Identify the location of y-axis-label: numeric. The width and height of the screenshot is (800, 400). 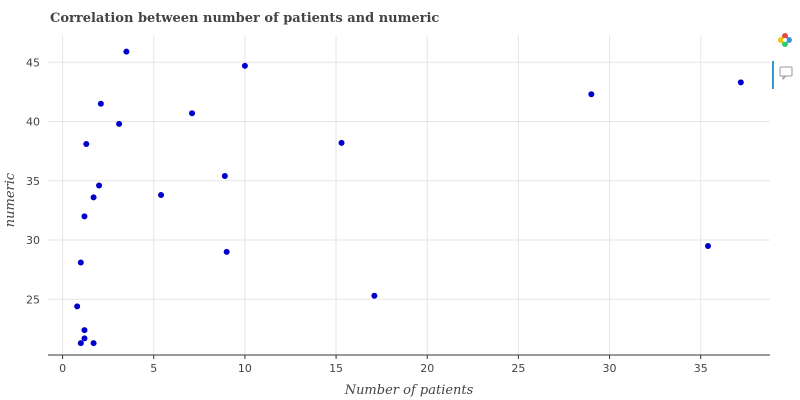
(10, 199).